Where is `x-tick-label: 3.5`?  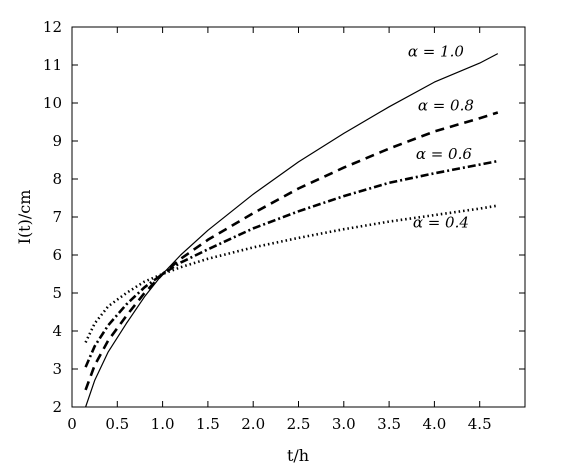 x-tick-label: 3.5 is located at coordinates (389, 424).